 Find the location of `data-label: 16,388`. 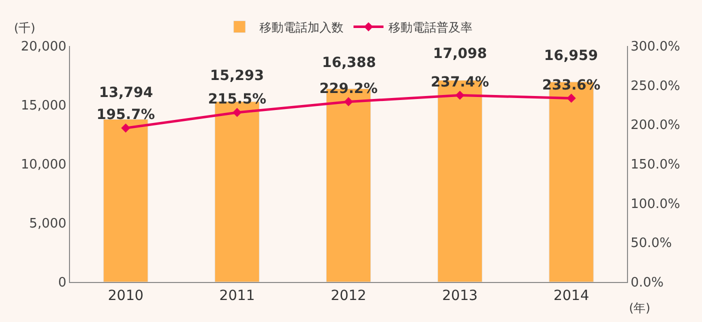

data-label: 16,388 is located at coordinates (349, 63).